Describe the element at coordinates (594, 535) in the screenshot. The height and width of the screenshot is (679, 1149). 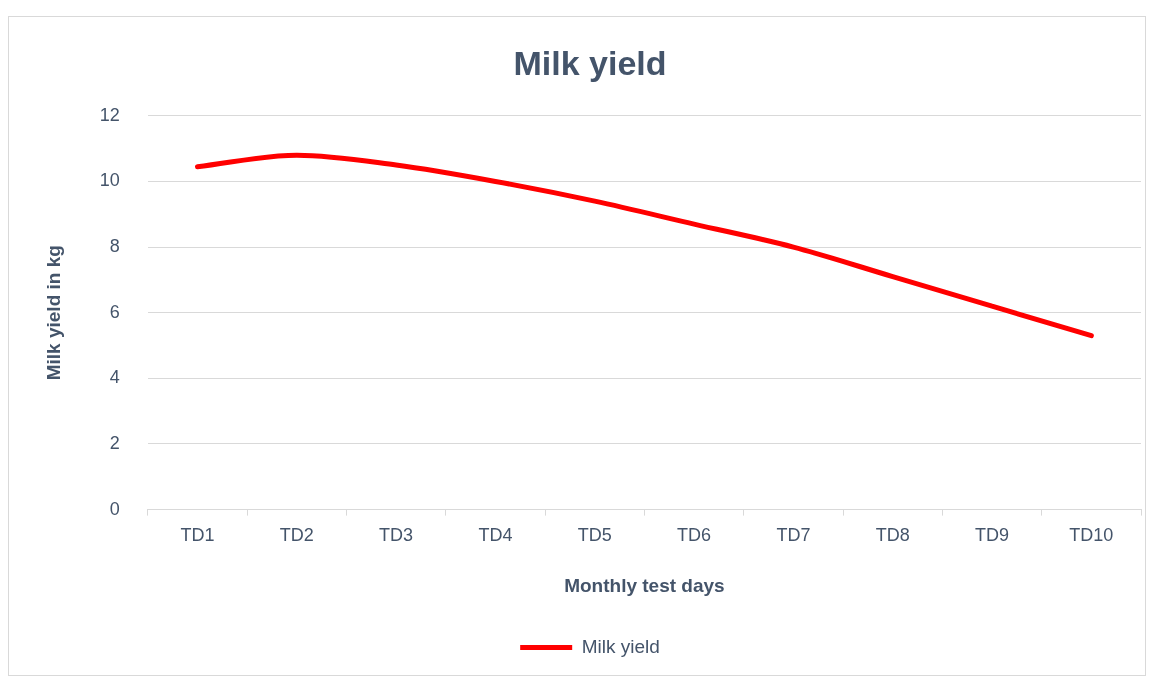
I see `x-tick-label: TD5` at that location.